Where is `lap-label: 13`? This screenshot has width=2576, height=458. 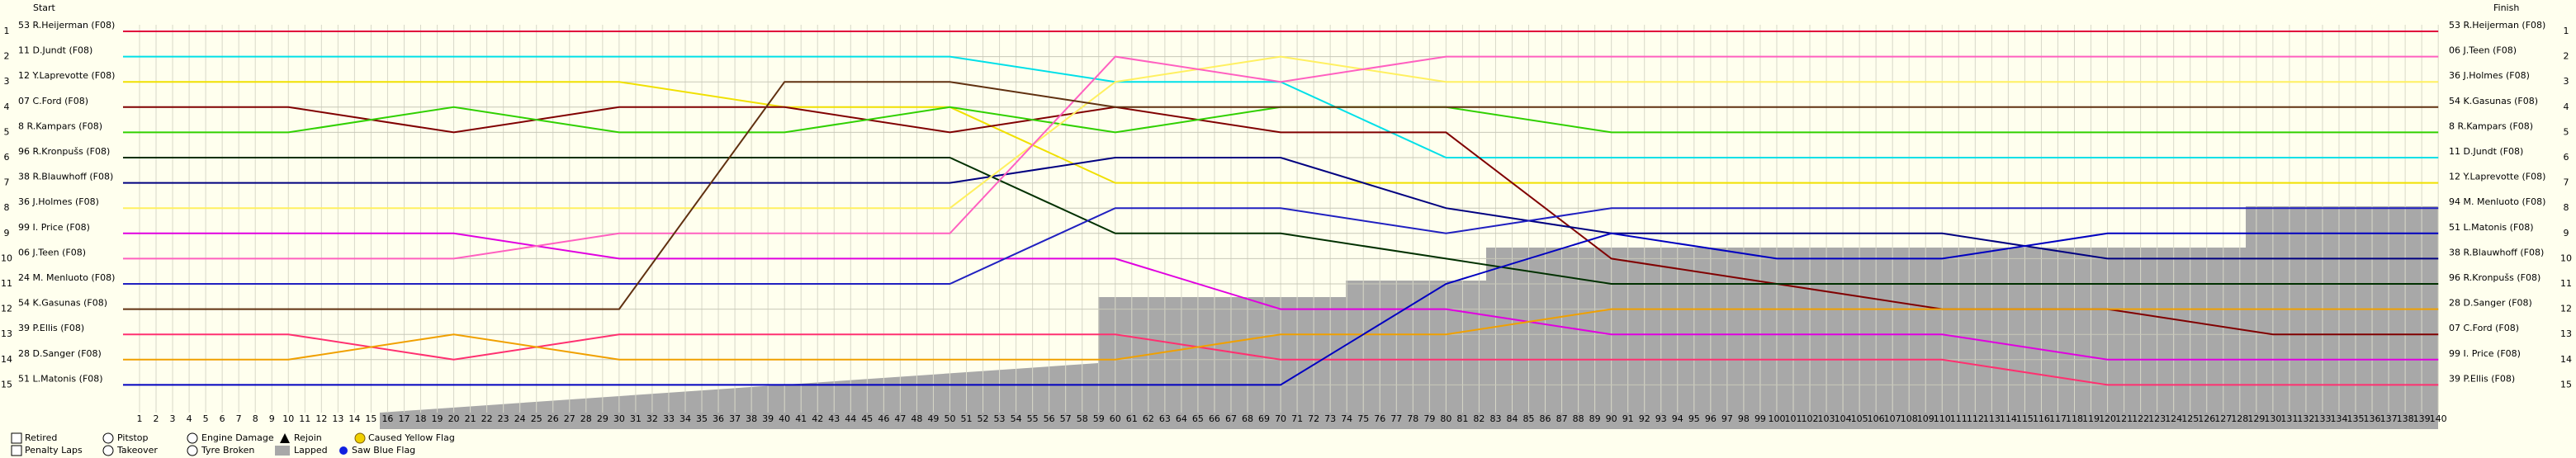
lap-label: 13 is located at coordinates (337, 418).